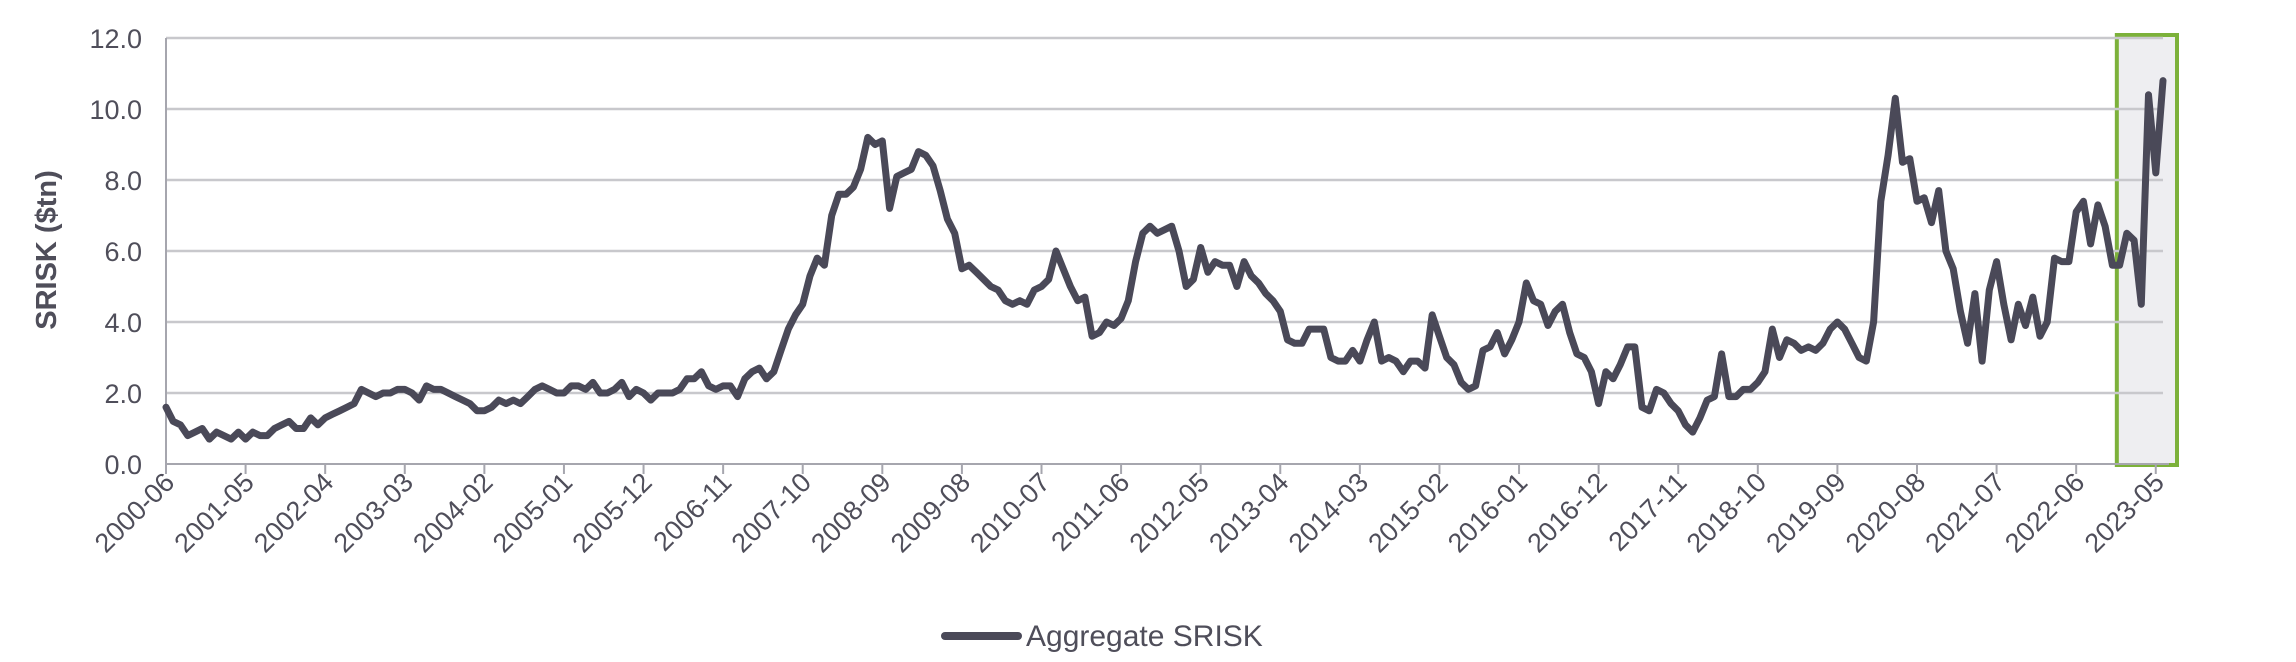 The image size is (2296, 662). What do you see at coordinates (123, 181) in the screenshot?
I see `y-tick-label: 8.0` at bounding box center [123, 181].